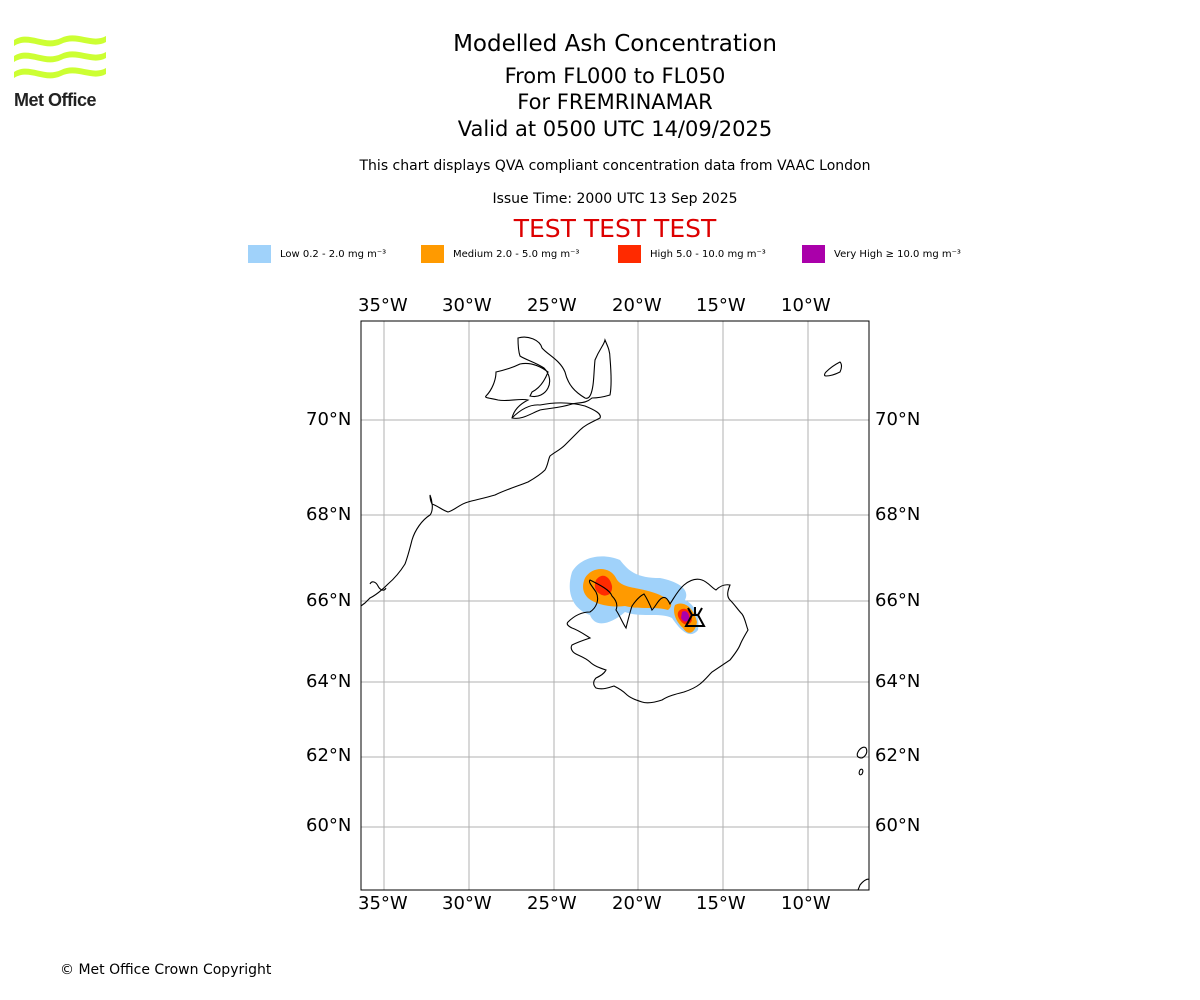 Image resolution: width=1200 pixels, height=1000 pixels. What do you see at coordinates (695, 617) in the screenshot?
I see `volcano-icon` at bounding box center [695, 617].